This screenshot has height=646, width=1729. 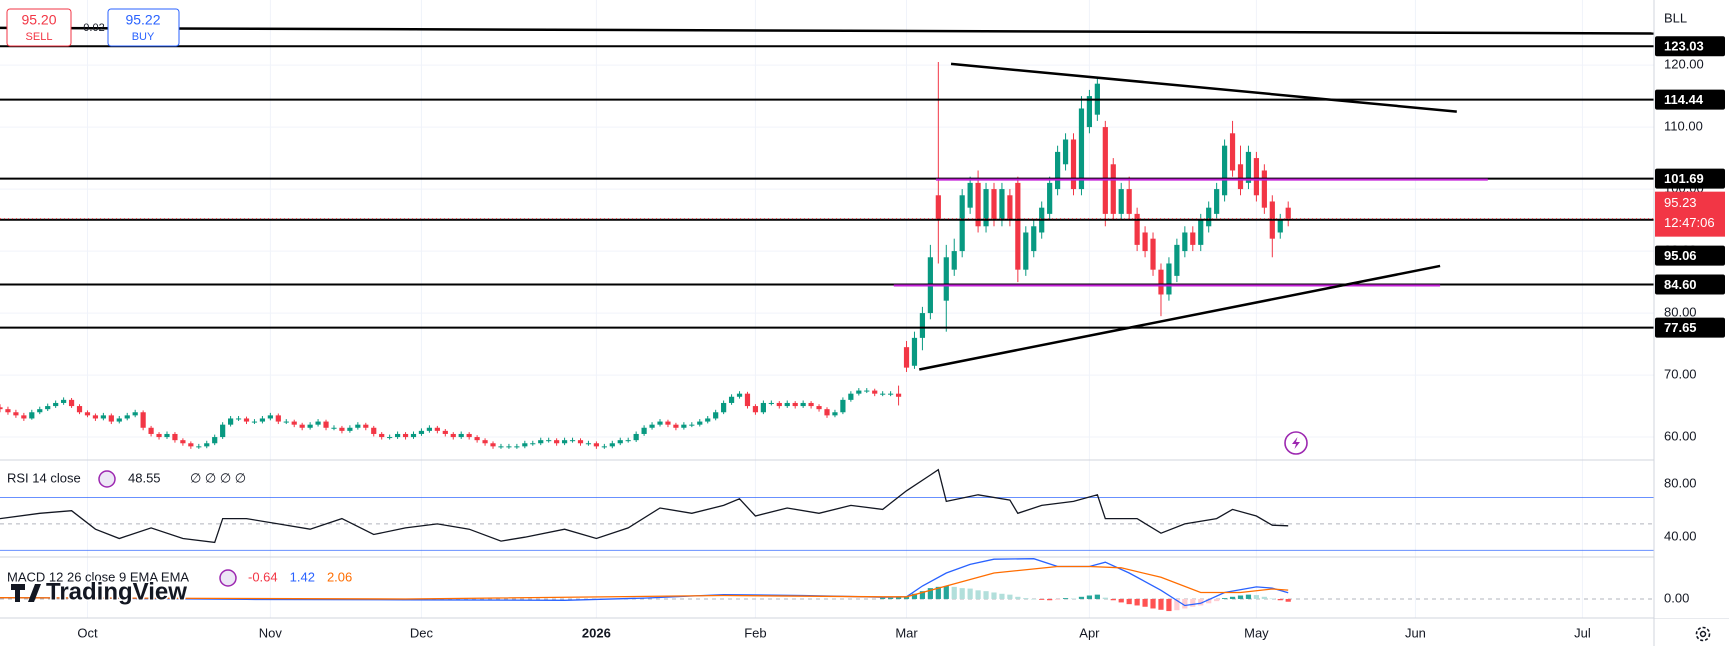 What do you see at coordinates (228, 578) in the screenshot?
I see `macd-settings` at bounding box center [228, 578].